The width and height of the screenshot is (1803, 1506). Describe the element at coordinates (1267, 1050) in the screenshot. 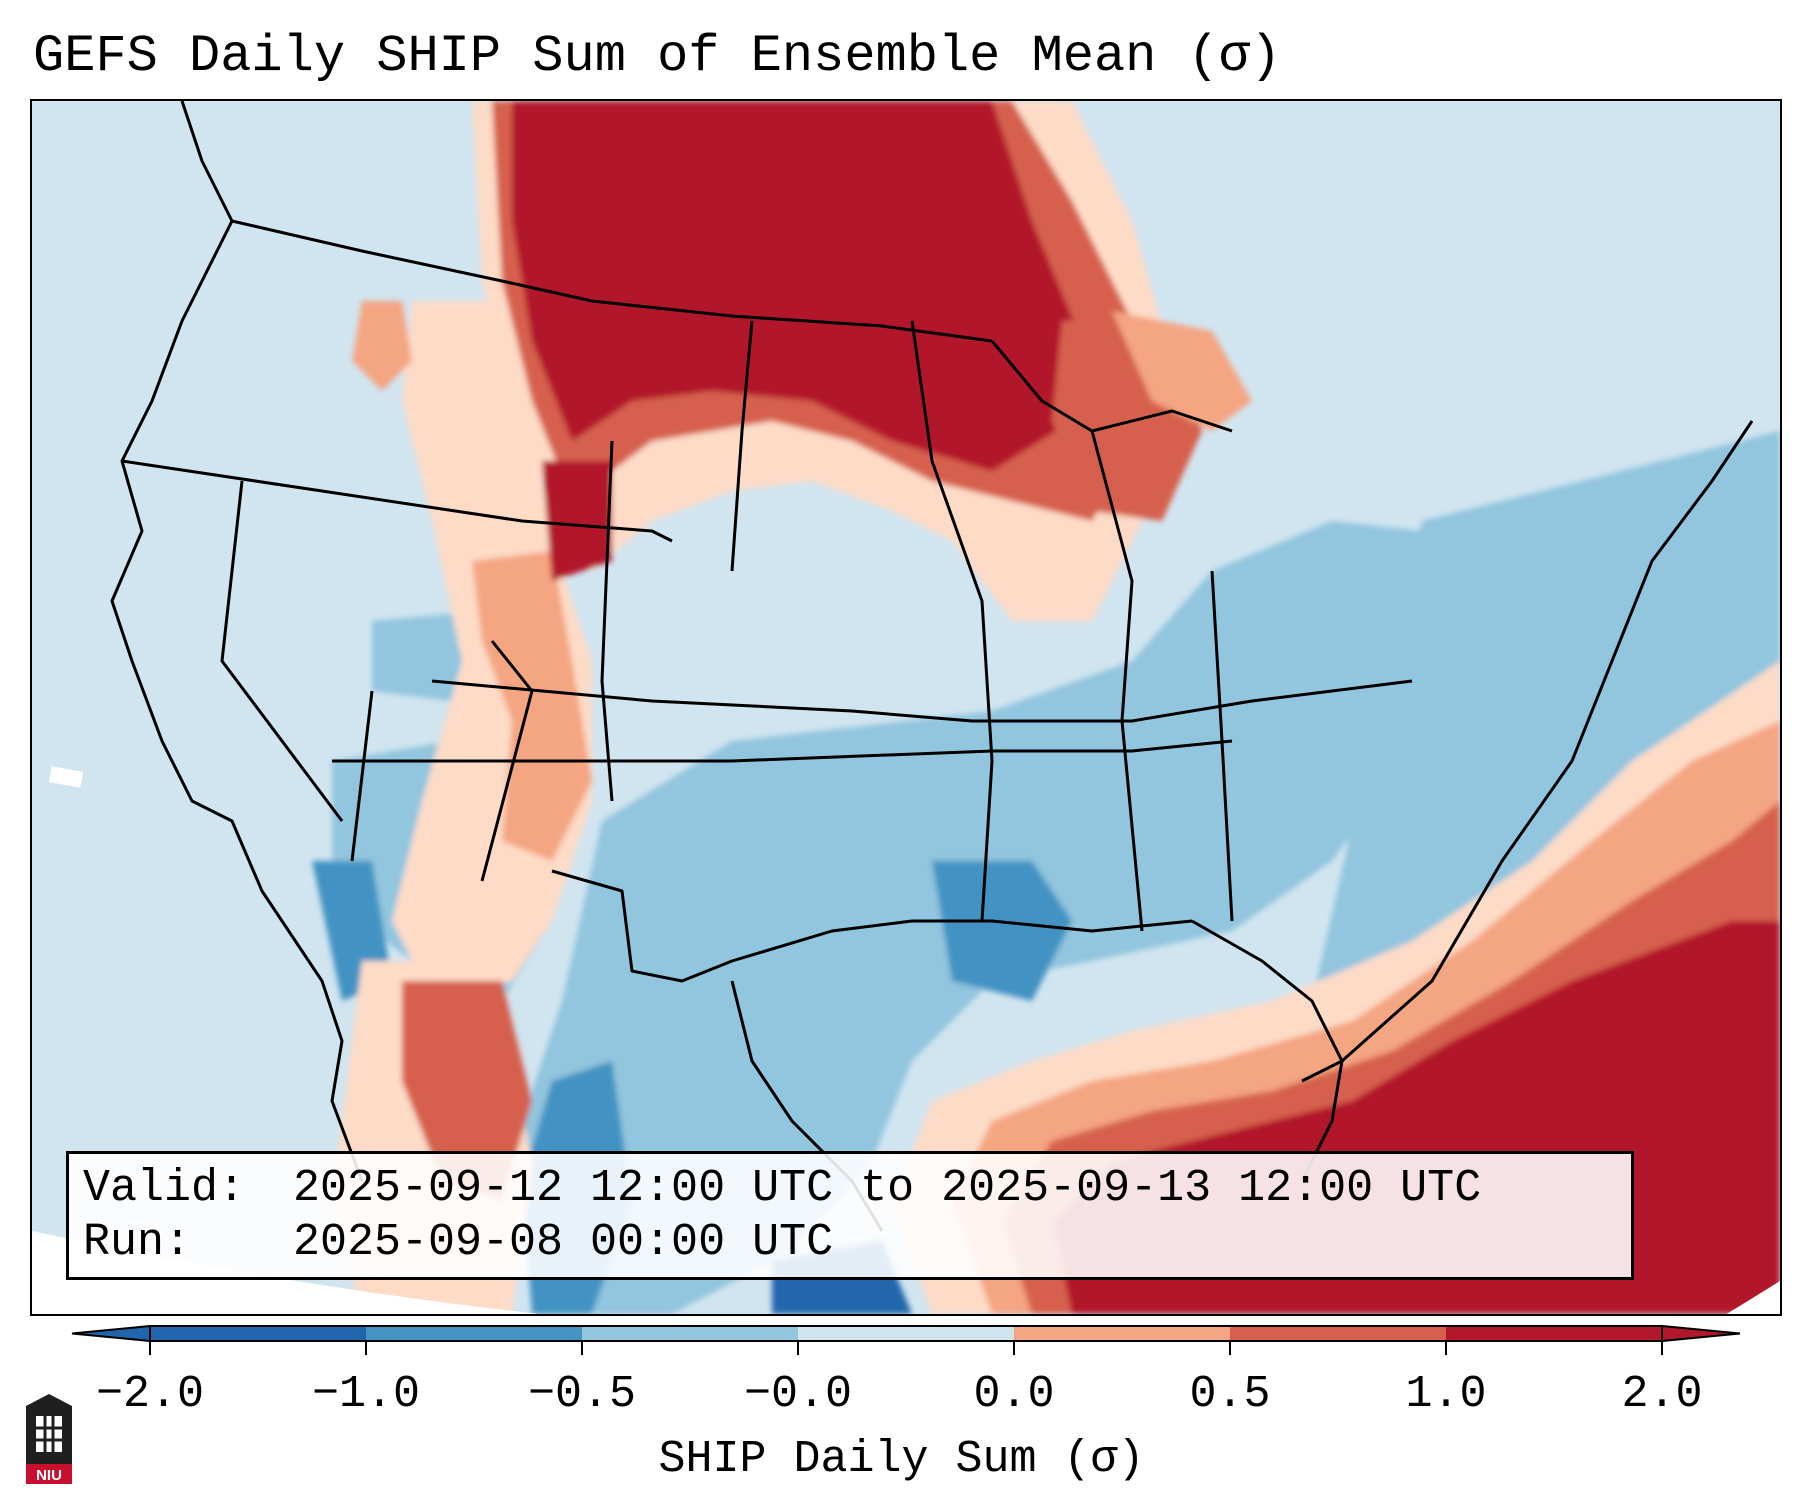

I see `florida-peninsula` at that location.